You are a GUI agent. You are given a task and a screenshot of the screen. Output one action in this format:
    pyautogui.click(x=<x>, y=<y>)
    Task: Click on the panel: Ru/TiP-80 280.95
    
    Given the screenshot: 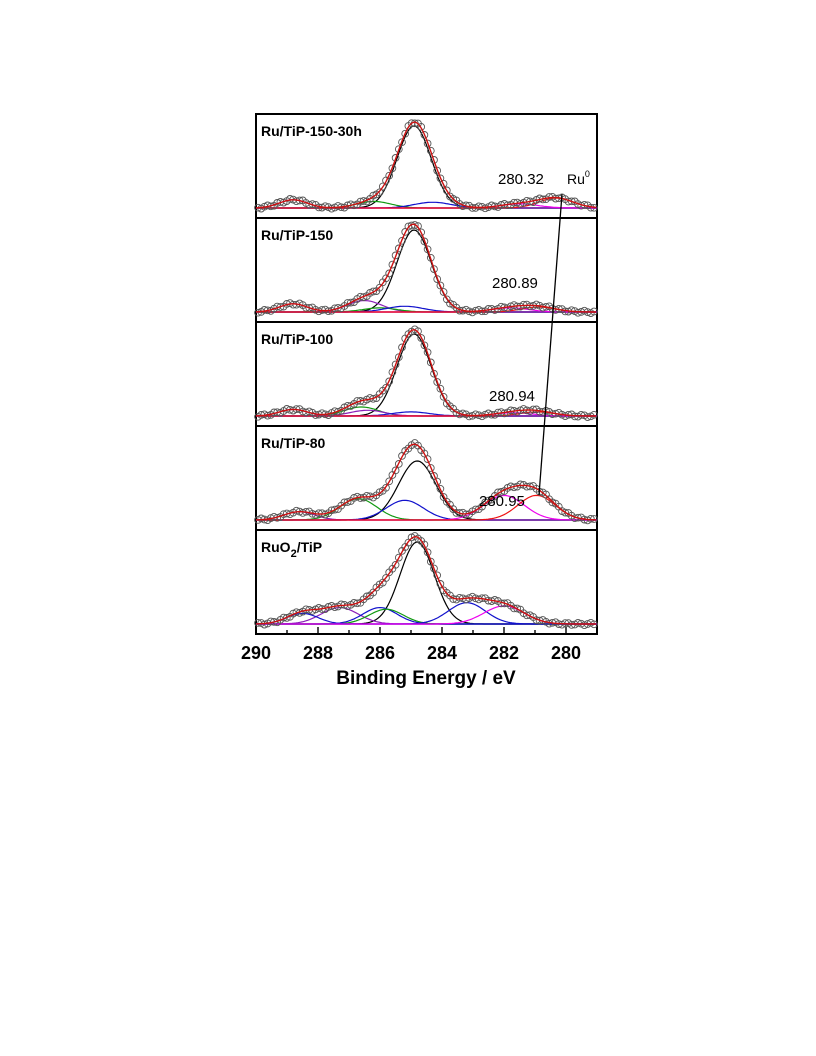 What is the action you would take?
    pyautogui.click(x=426, y=478)
    